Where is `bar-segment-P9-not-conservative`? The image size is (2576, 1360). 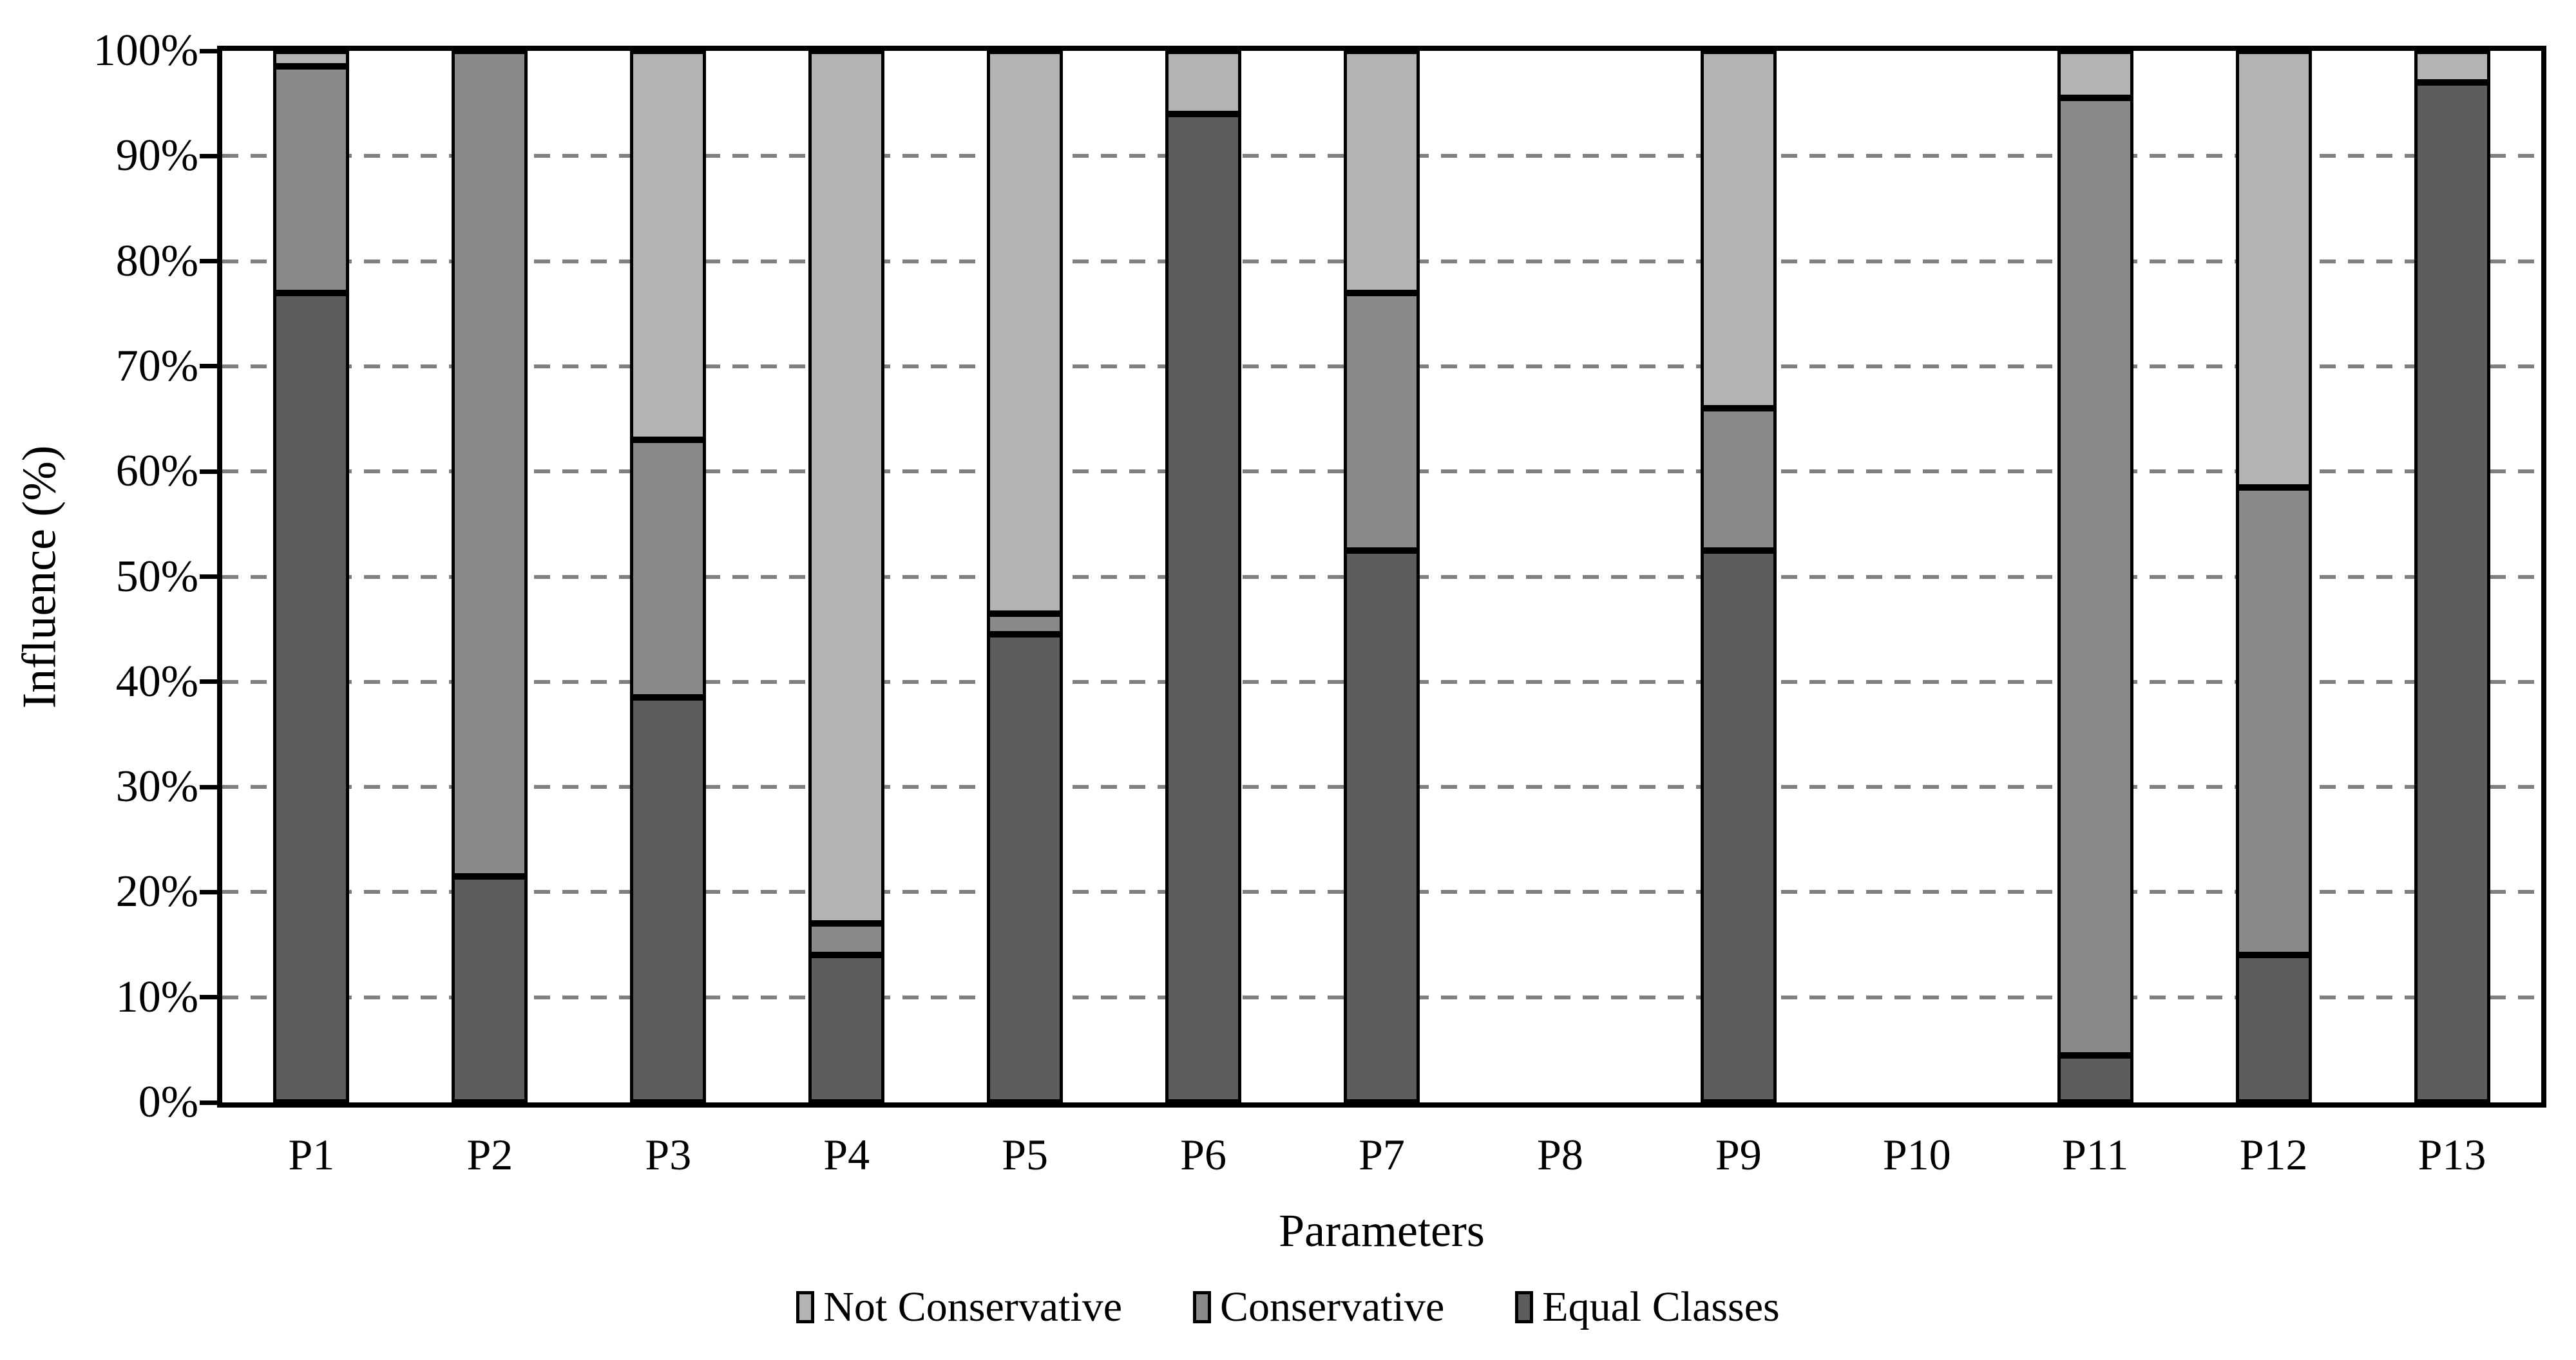
bar-segment-P9-not-conservative is located at coordinates (1738, 230).